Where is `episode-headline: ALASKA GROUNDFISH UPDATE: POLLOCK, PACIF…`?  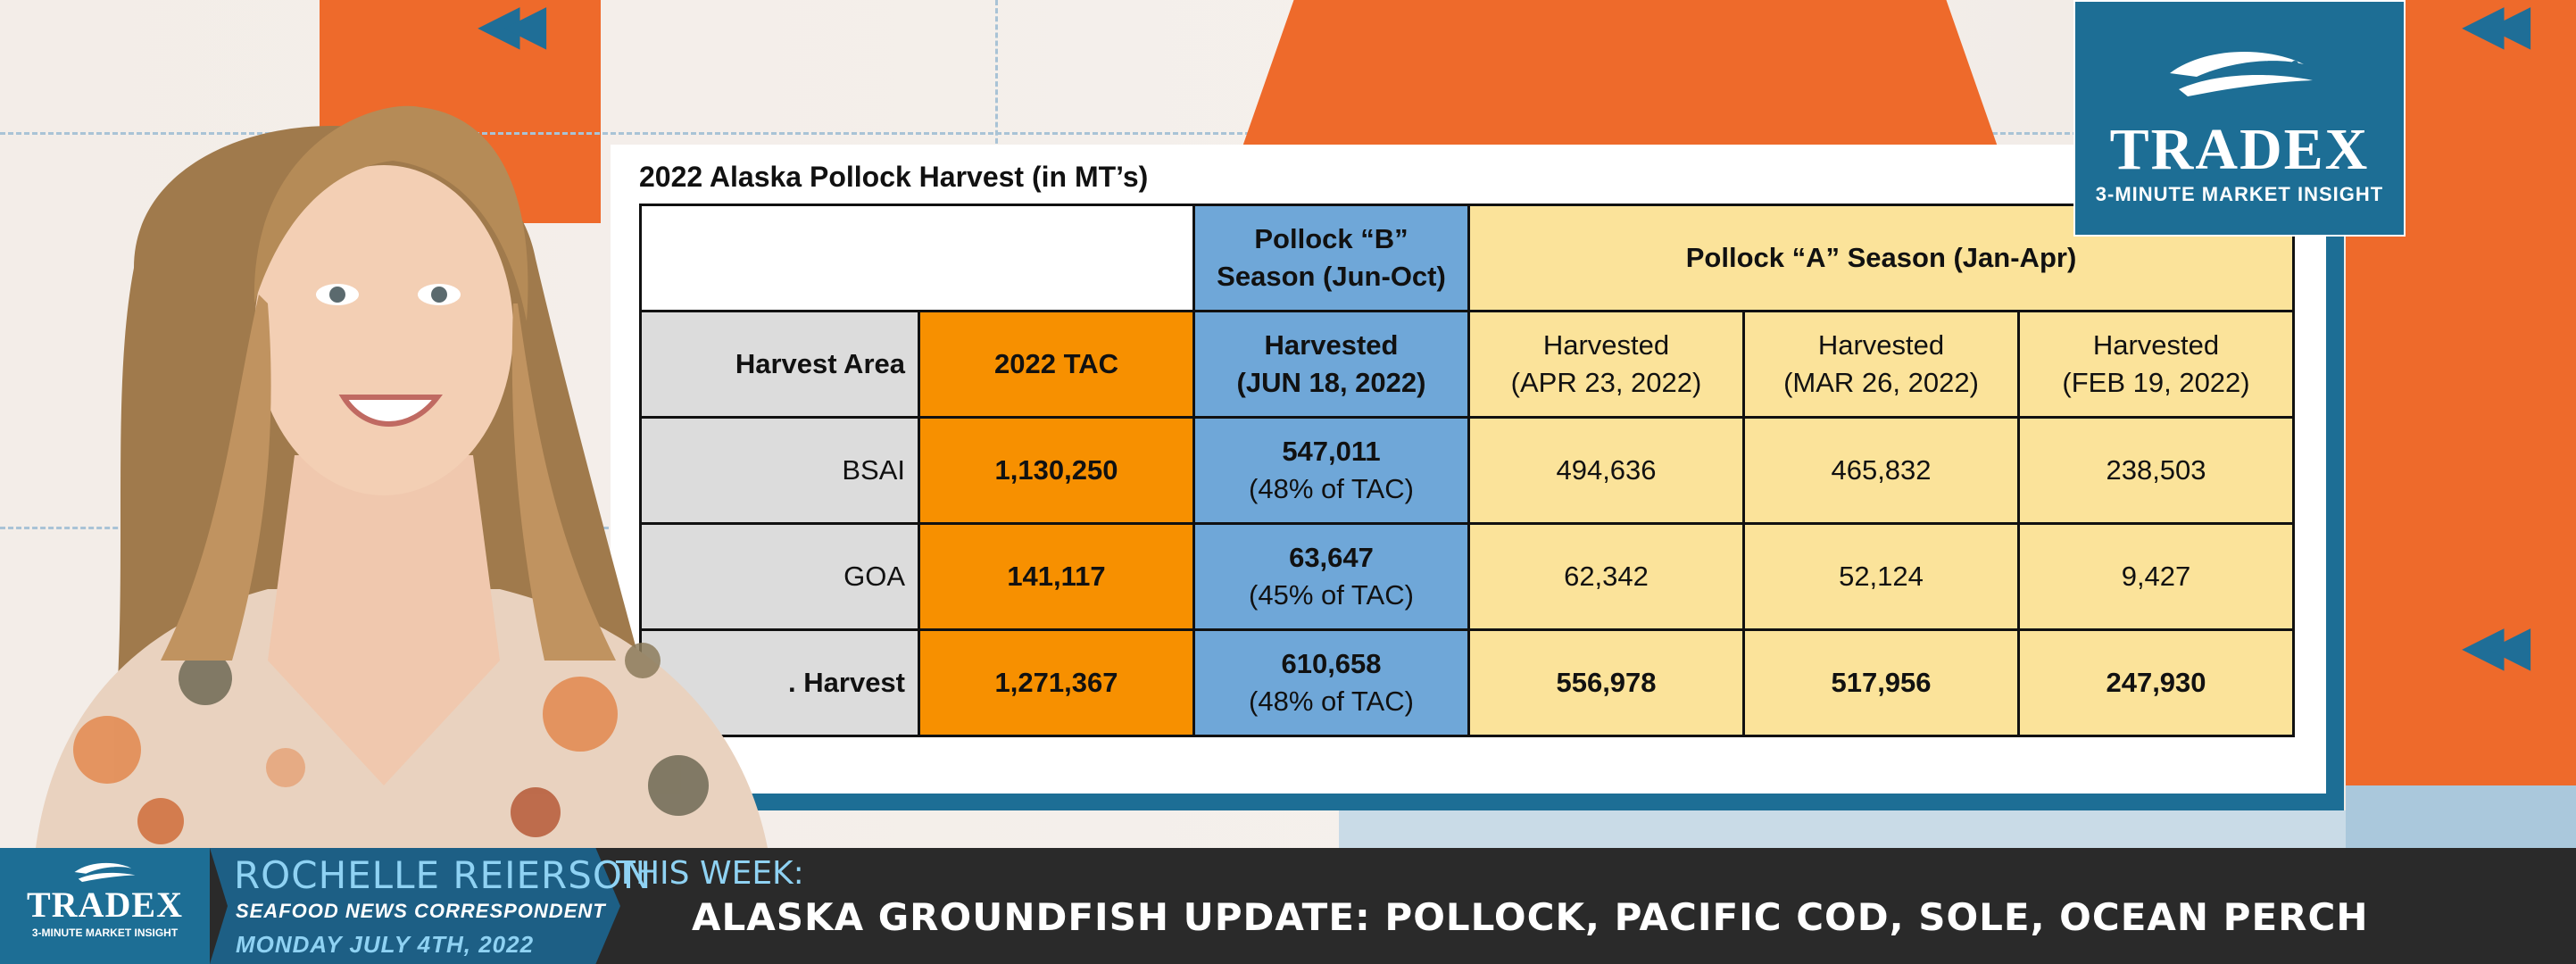
episode-headline: ALASKA GROUNDFISH UPDATE: POLLOCK, PACIF… is located at coordinates (1530, 917).